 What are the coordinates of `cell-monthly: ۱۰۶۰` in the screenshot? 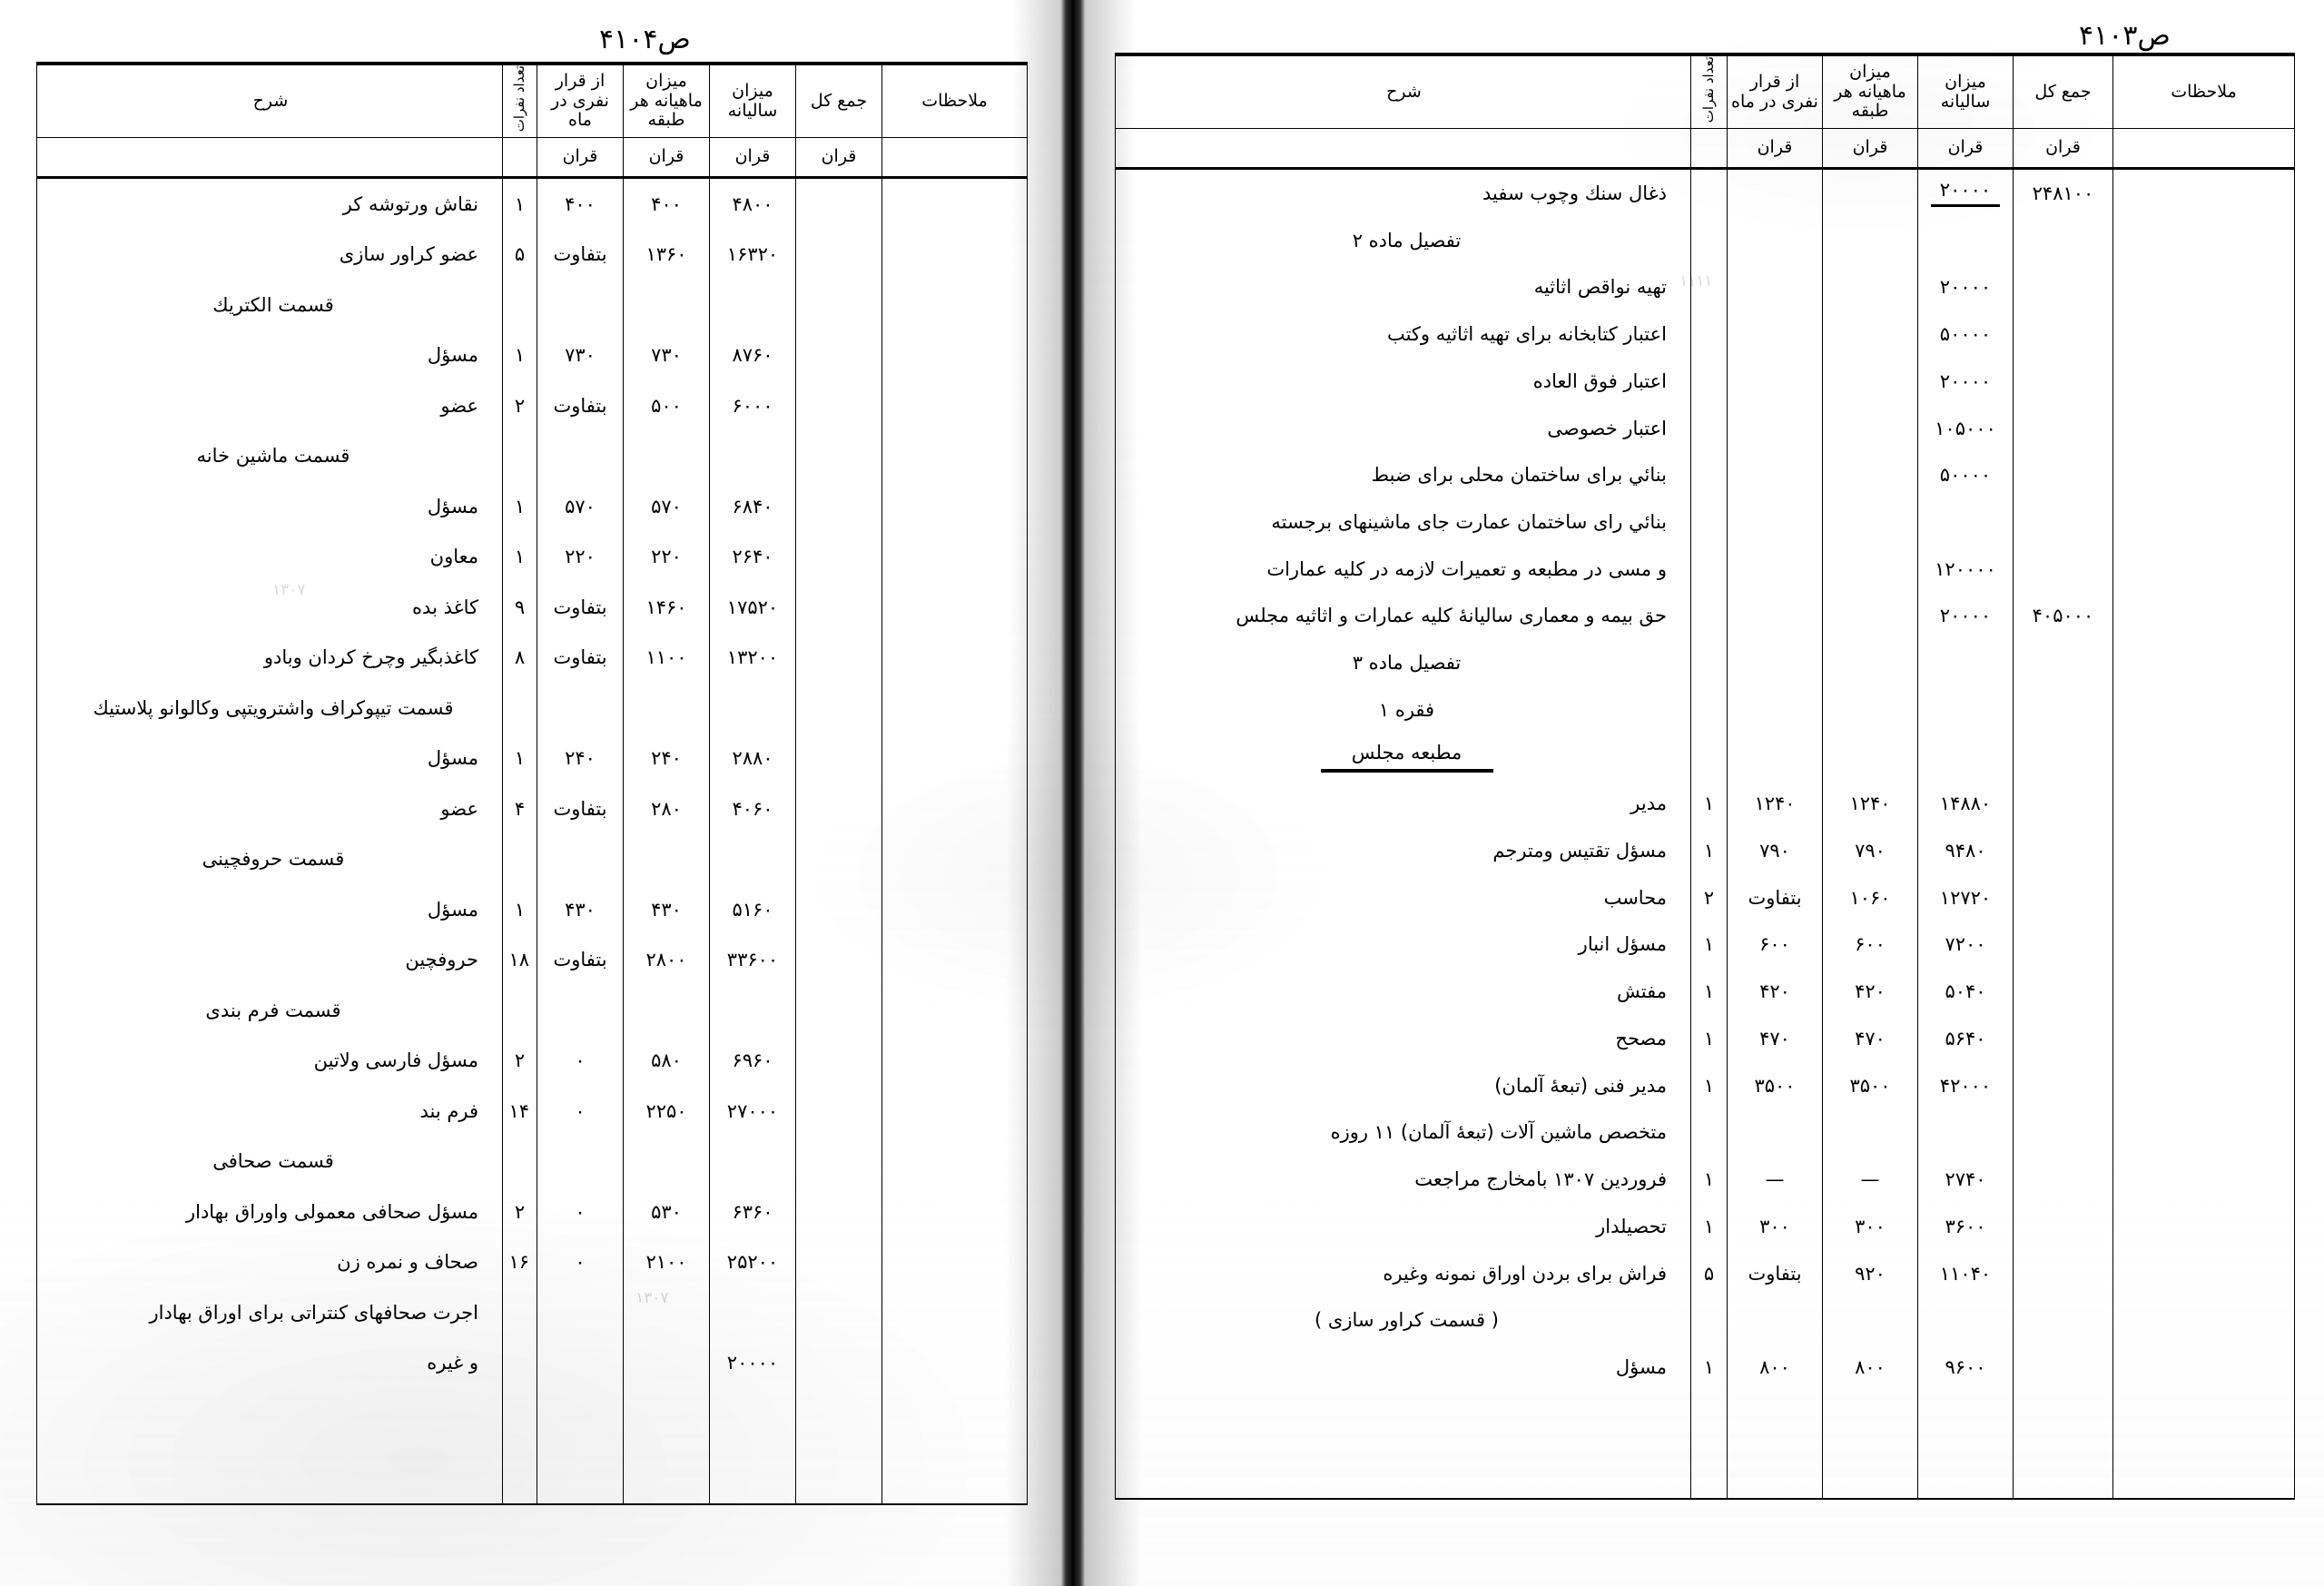 It's located at (1870, 897).